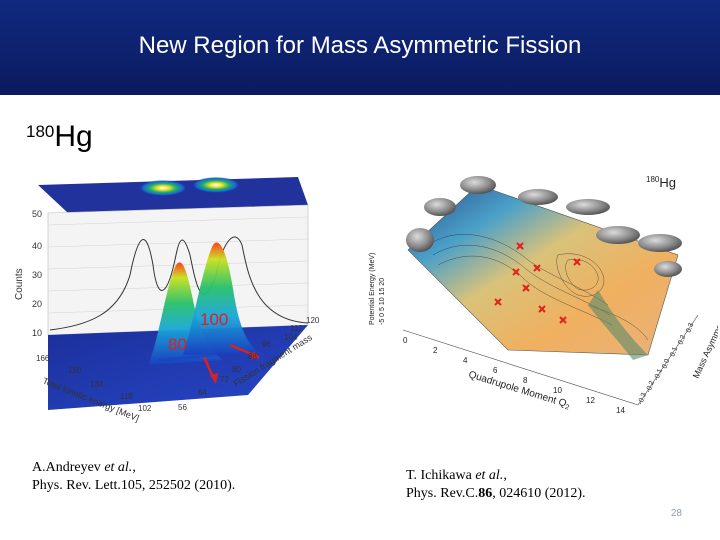  Describe the element at coordinates (224, 379) in the screenshot. I see `mass-tick: 72` at that location.